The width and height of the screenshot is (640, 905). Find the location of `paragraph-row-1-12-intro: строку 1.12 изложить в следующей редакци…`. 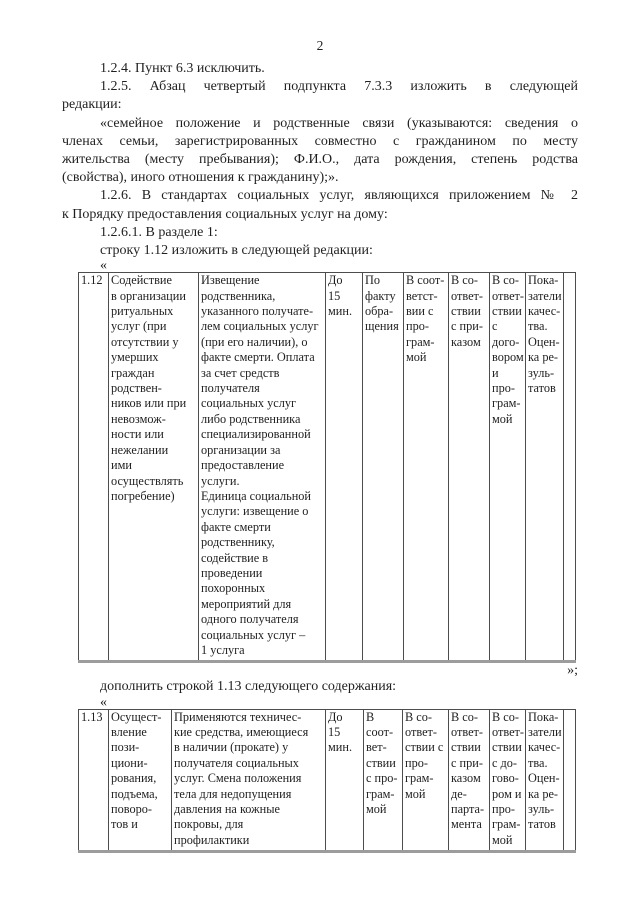

paragraph-row-1-12-intro: строку 1.12 изложить в следующей редакци… is located at coordinates (236, 251).